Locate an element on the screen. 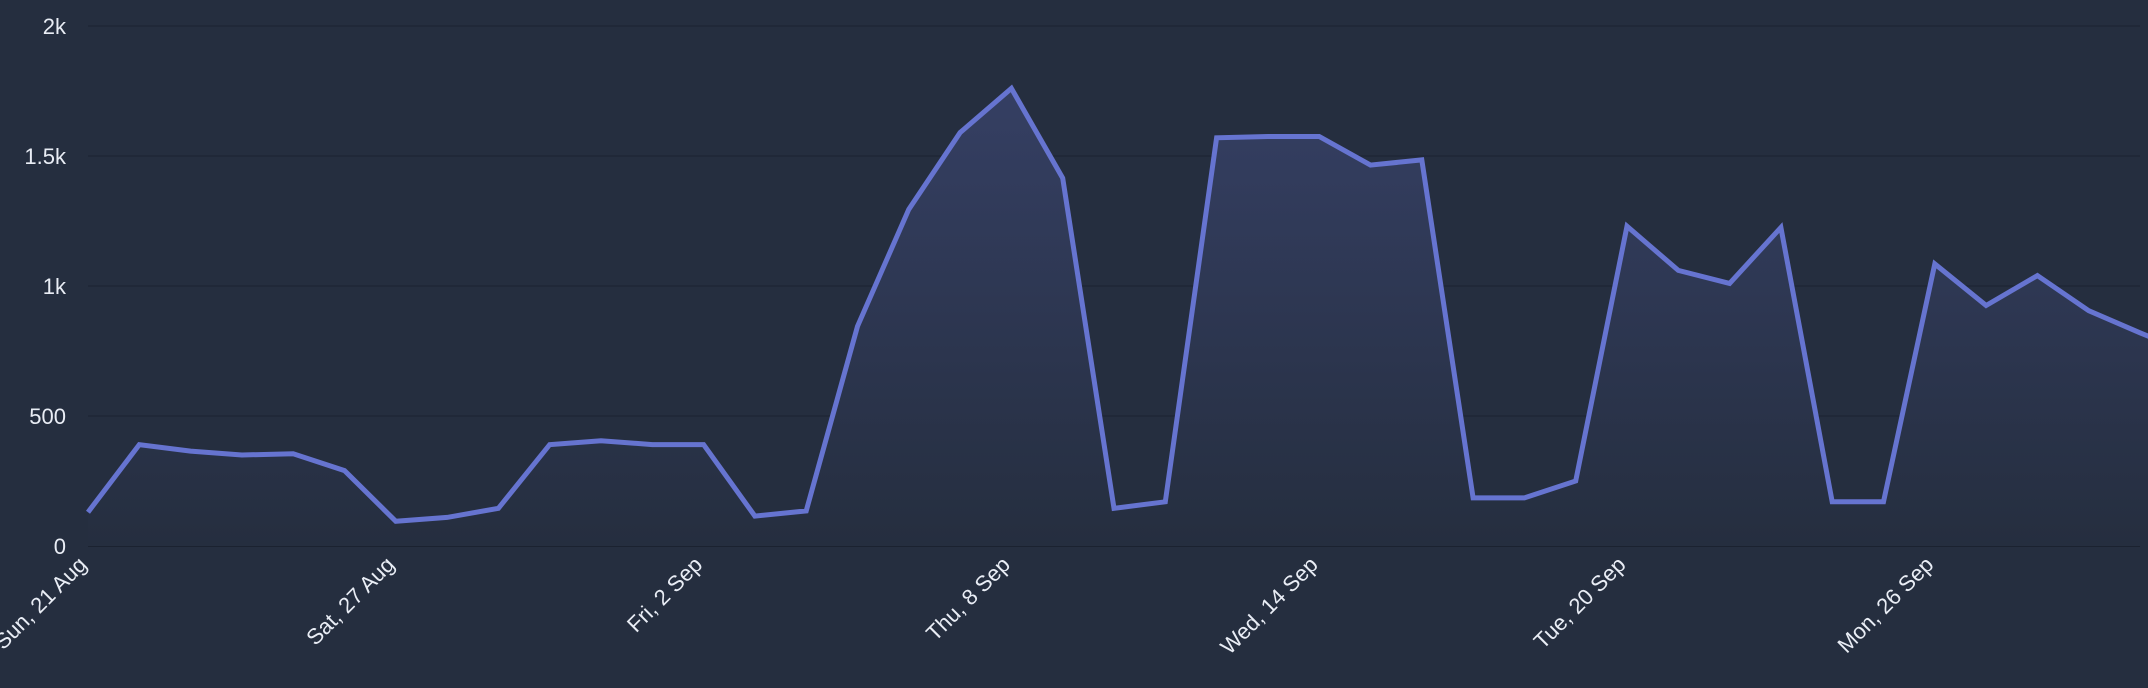  x-tick-label: Mon, 26 Sep is located at coordinates (1885, 605).